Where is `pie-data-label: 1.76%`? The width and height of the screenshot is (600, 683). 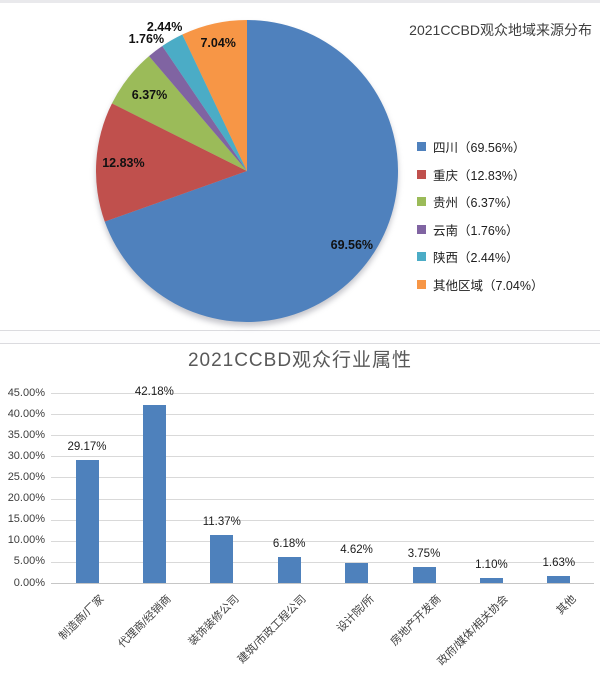 pie-data-label: 1.76% is located at coordinates (146, 38).